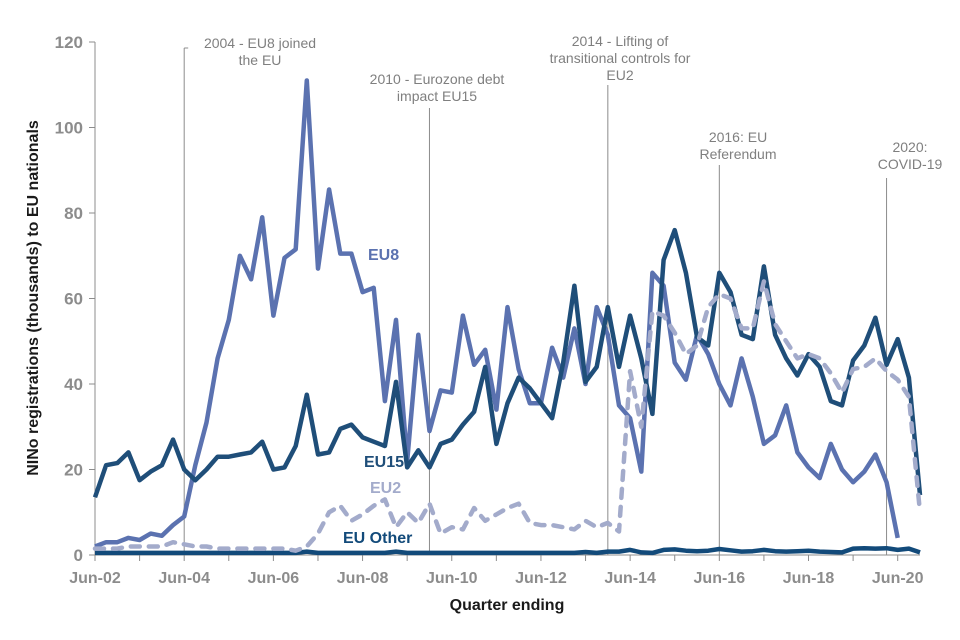 The width and height of the screenshot is (960, 640). What do you see at coordinates (619, 75) in the screenshot?
I see `annotation-text: EU2` at bounding box center [619, 75].